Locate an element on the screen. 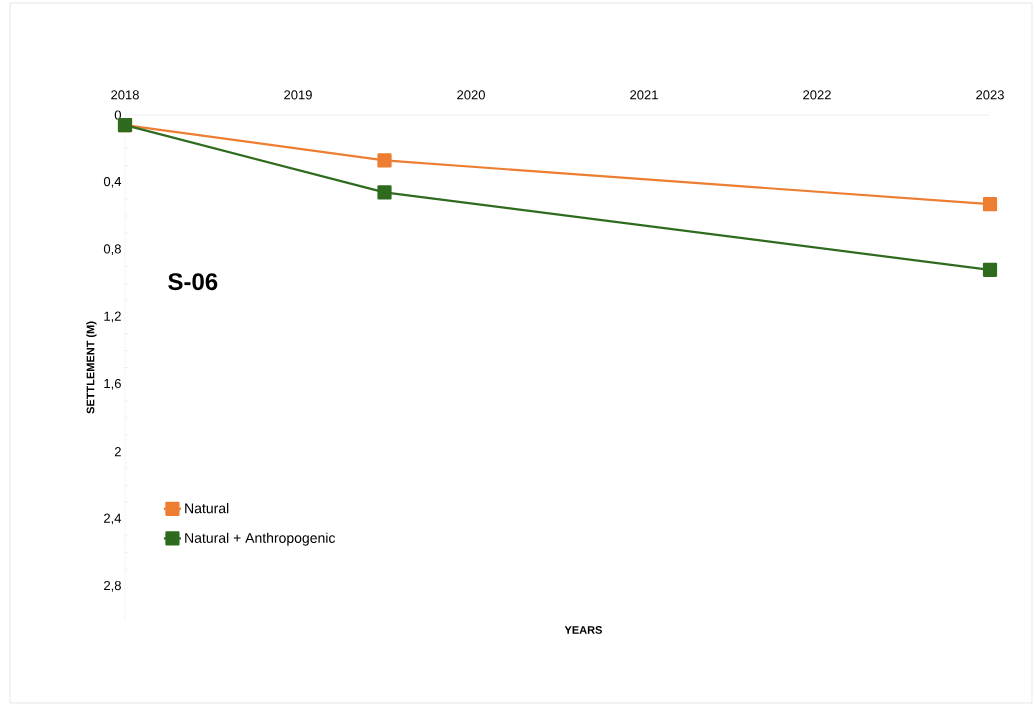  y-tick-label: 0,4 is located at coordinates (112, 182).